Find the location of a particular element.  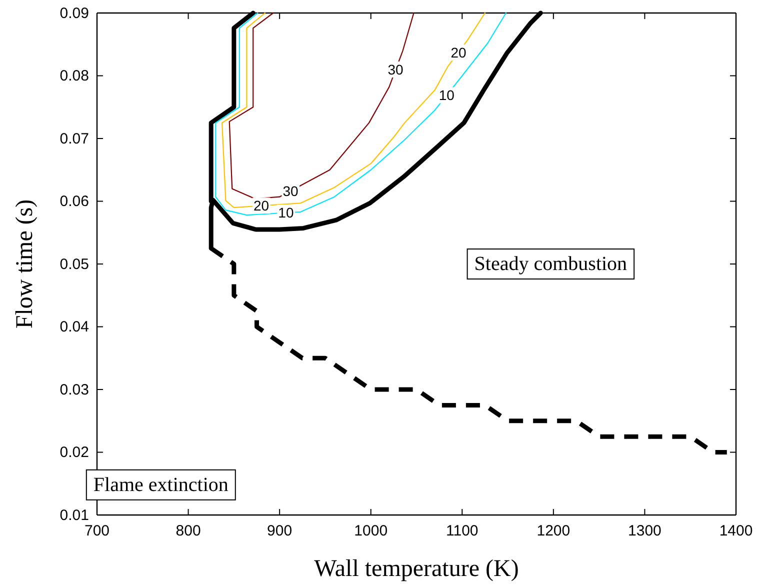

x-tick-label: 900 is located at coordinates (279, 531).